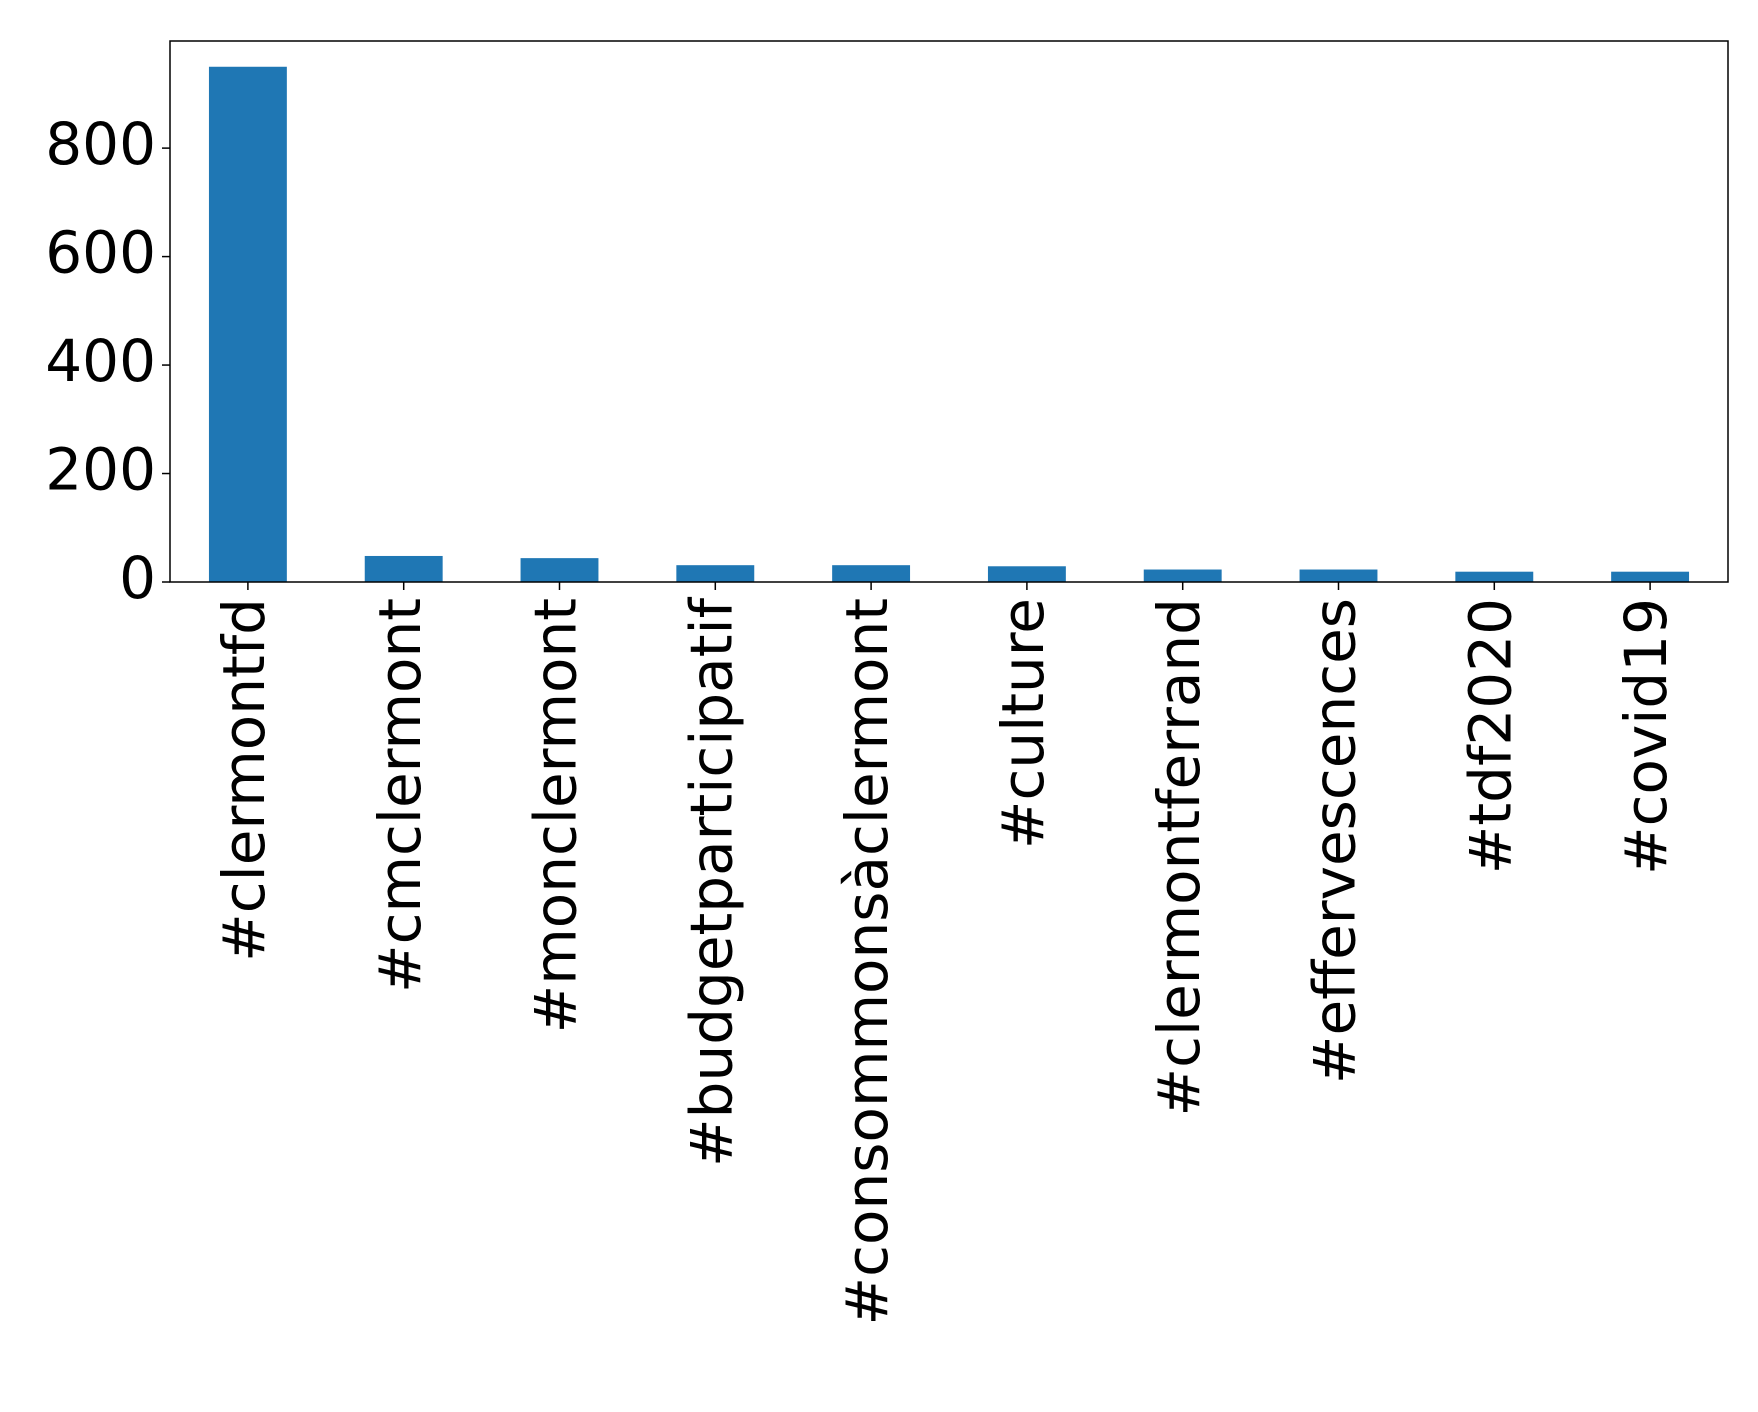  What do you see at coordinates (1023, 723) in the screenshot?
I see `x-tick-label: #culture` at bounding box center [1023, 723].